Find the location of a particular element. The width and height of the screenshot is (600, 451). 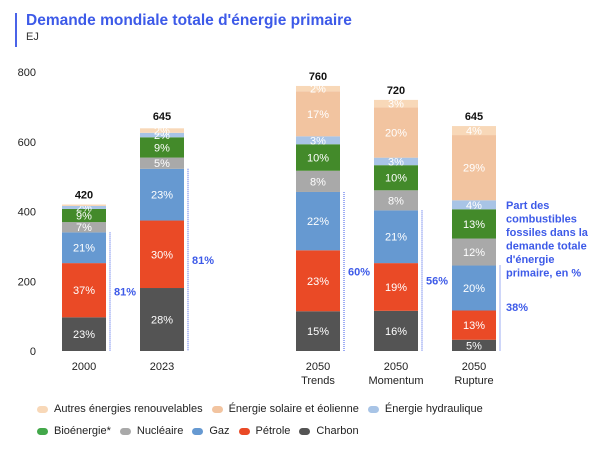

fossil-share-value: 56% is located at coordinates (437, 282).